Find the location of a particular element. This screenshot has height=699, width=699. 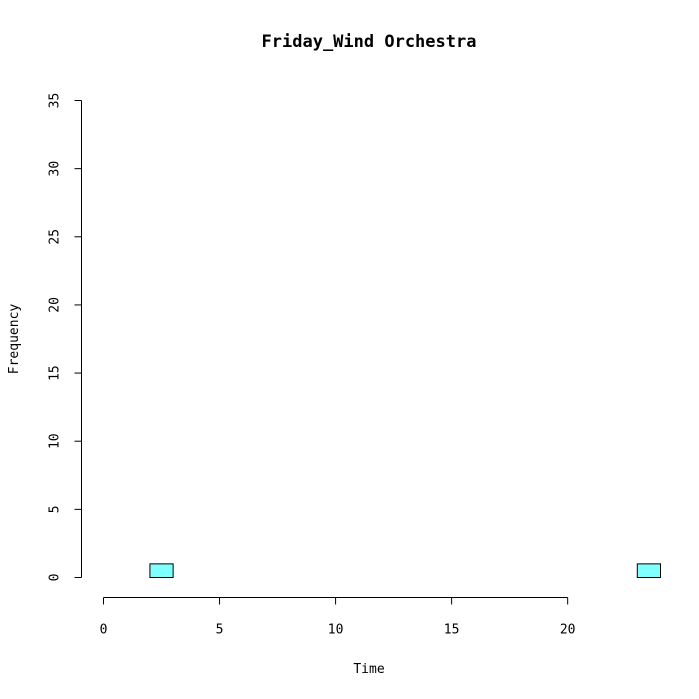

y-tick-label: 5 is located at coordinates (55, 509).